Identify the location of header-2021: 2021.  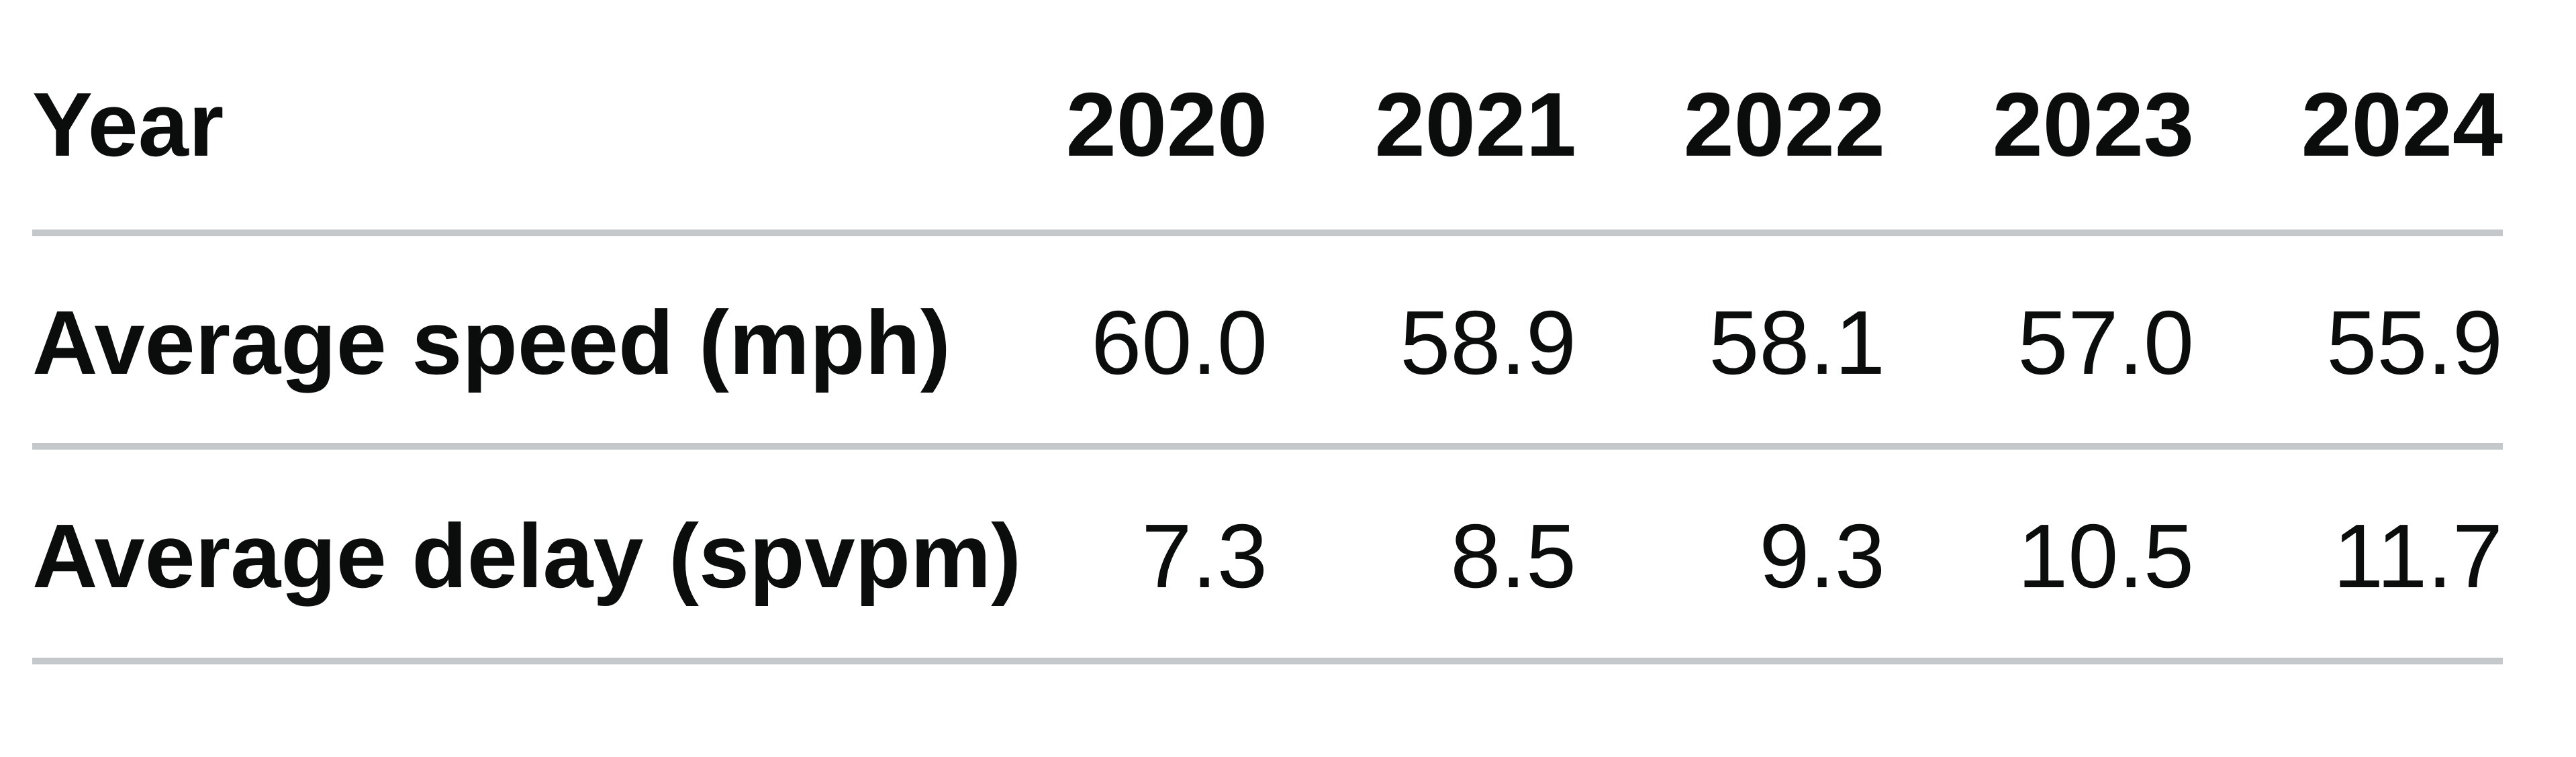
(1422, 118).